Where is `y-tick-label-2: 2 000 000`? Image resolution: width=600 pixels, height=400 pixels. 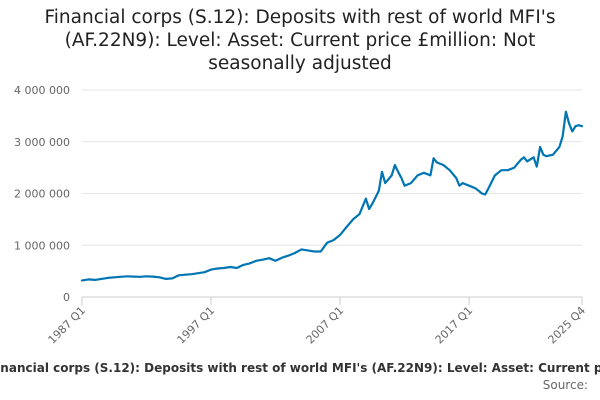 y-tick-label-2: 2 000 000 is located at coordinates (42, 194).